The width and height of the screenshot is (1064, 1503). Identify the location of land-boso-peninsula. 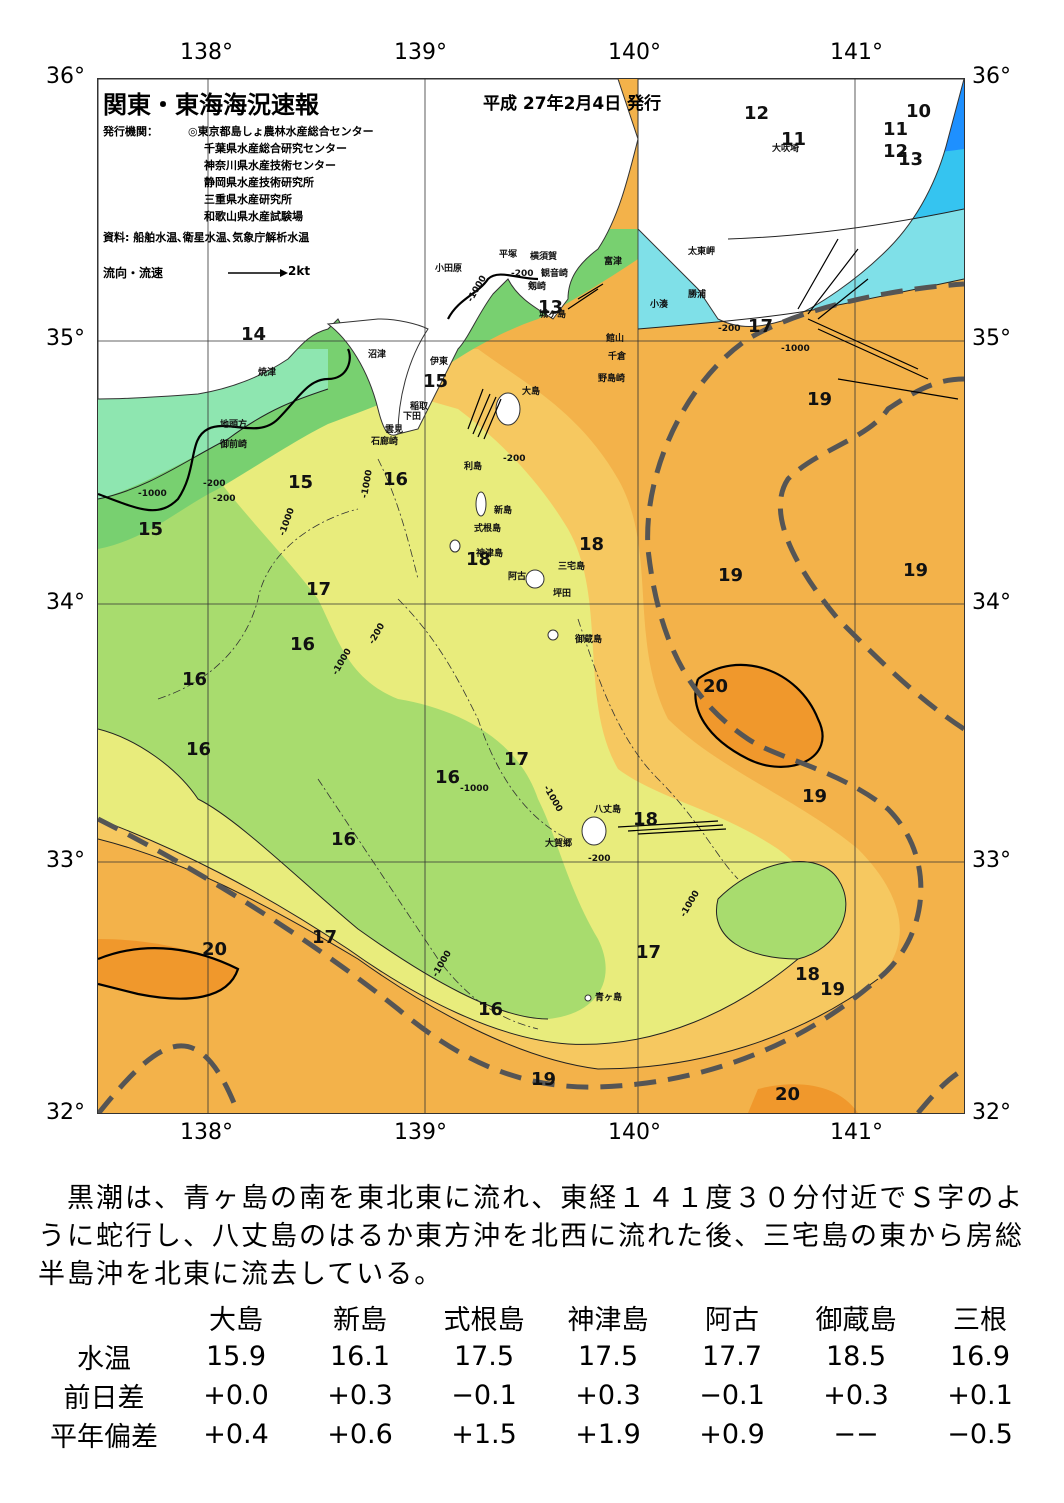
(800, 203).